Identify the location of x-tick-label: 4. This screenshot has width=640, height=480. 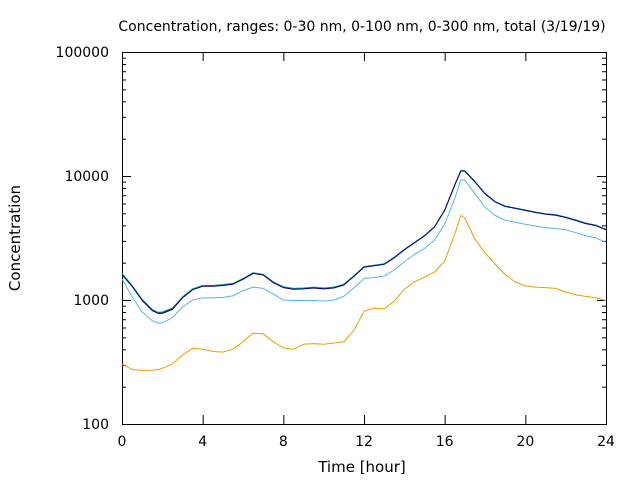
(202, 442).